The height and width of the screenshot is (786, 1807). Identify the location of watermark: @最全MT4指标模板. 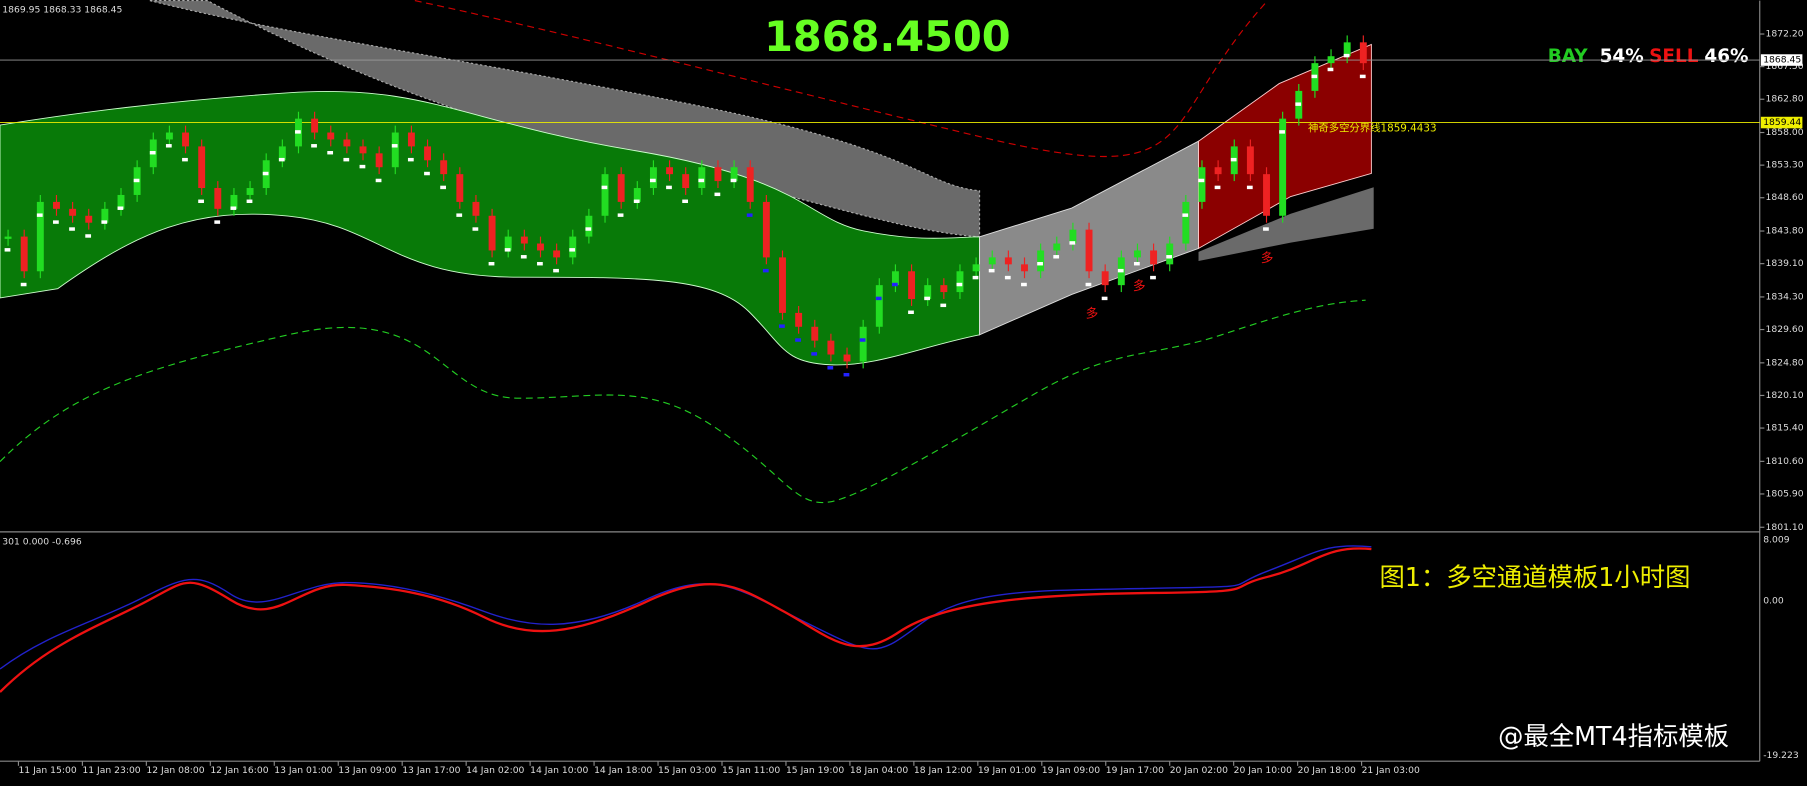
(1613, 736).